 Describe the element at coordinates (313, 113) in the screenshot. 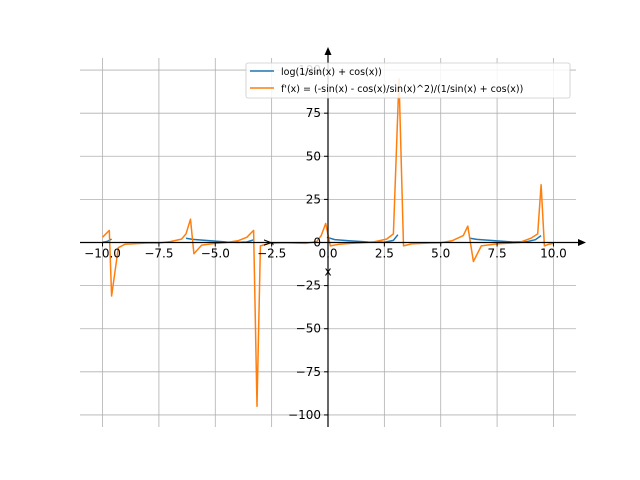

I see `y-tick-label: 75` at that location.